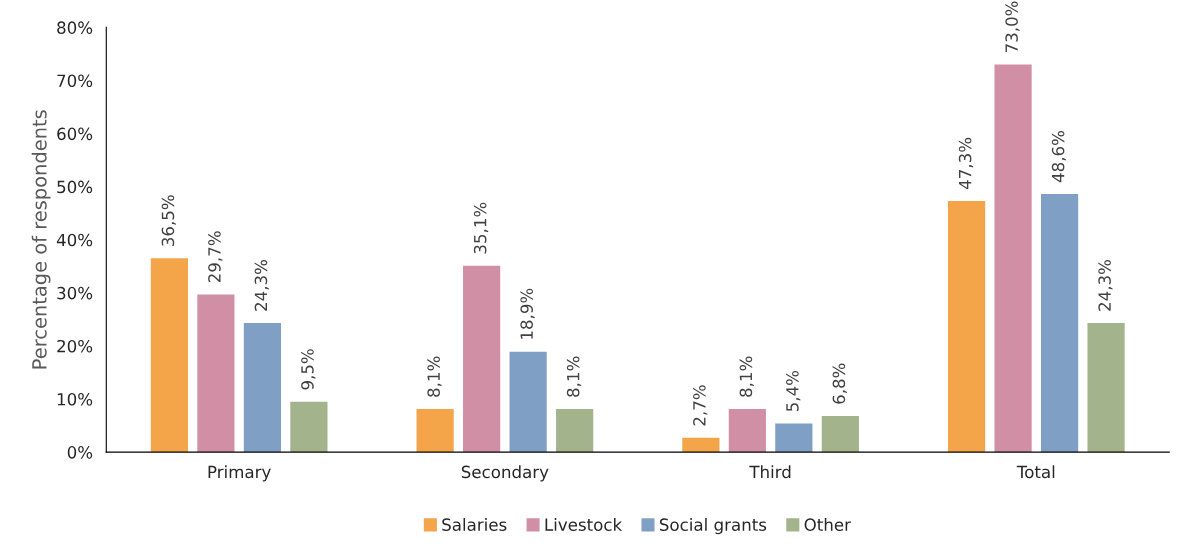 This screenshot has width=1181, height=548. I want to click on y-tick-label: 80%, so click(75, 27).